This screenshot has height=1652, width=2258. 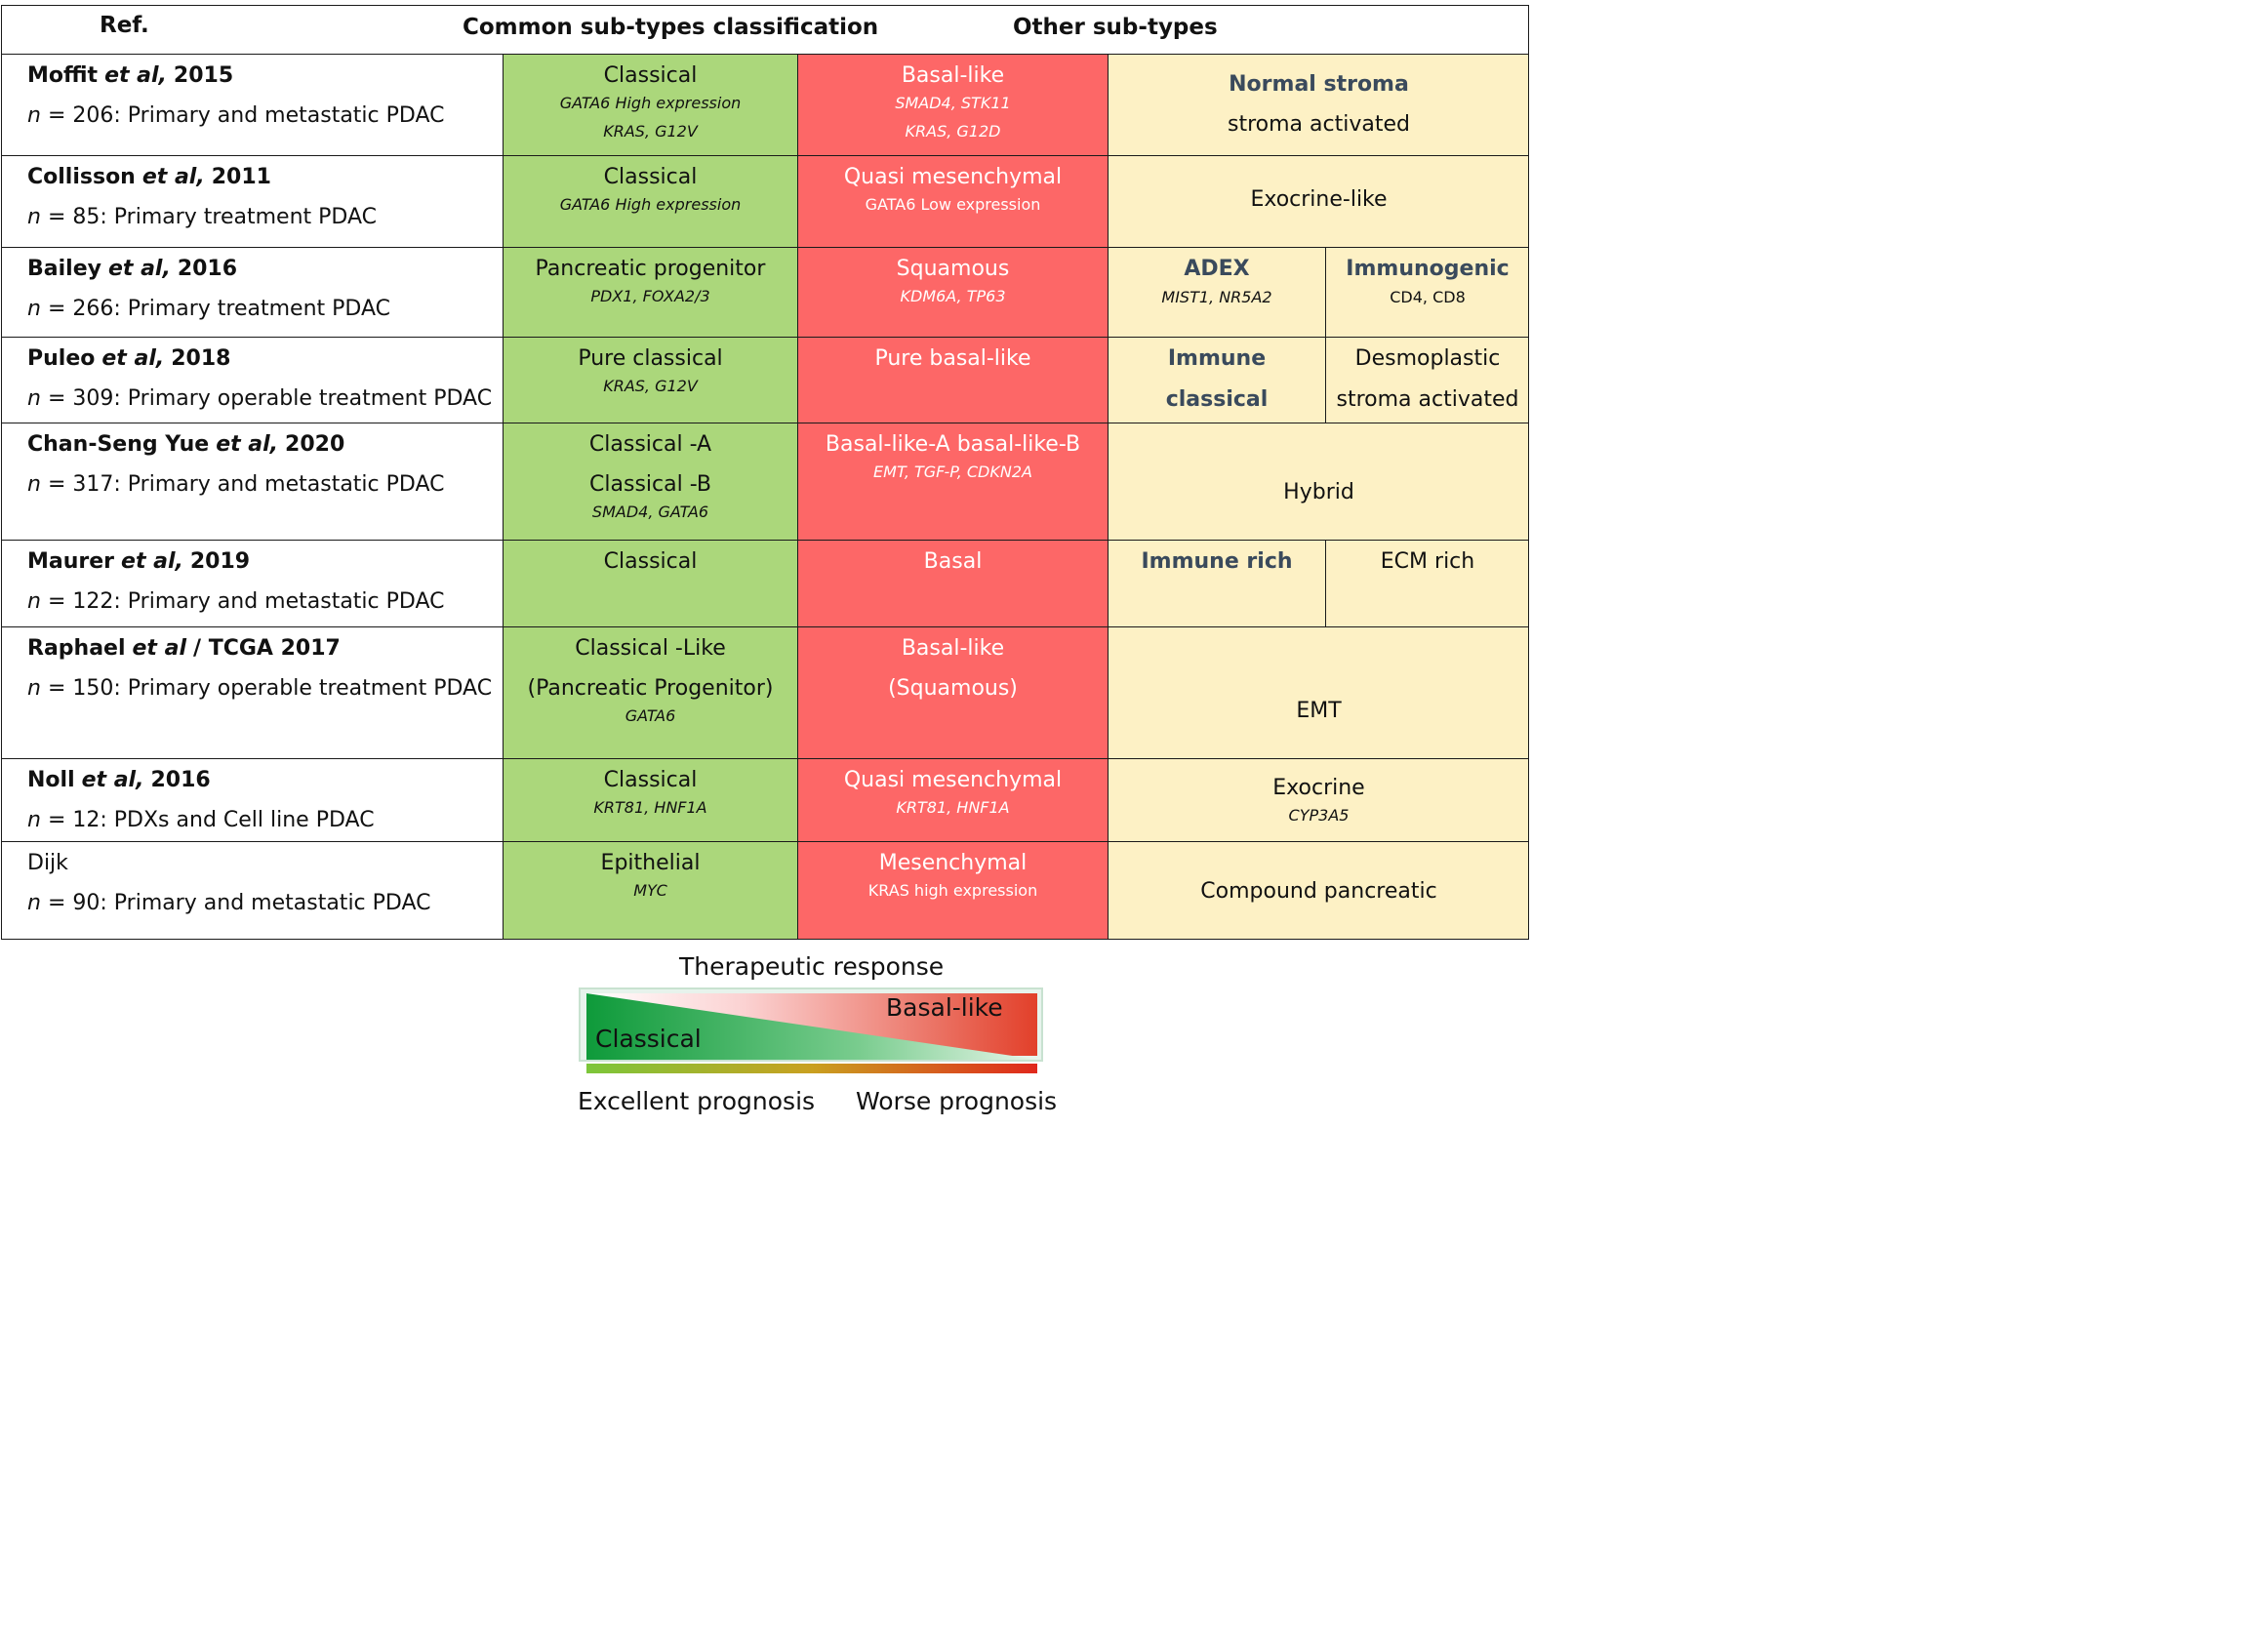 I want to click on reference-cell: Dijk n = 90: Primary and metastatic PDAC, so click(x=252, y=890).